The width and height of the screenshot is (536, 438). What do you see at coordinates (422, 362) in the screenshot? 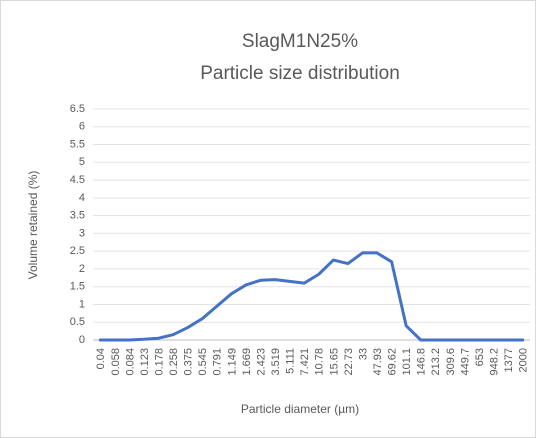
I see `x-tick-label: 146.8` at bounding box center [422, 362].